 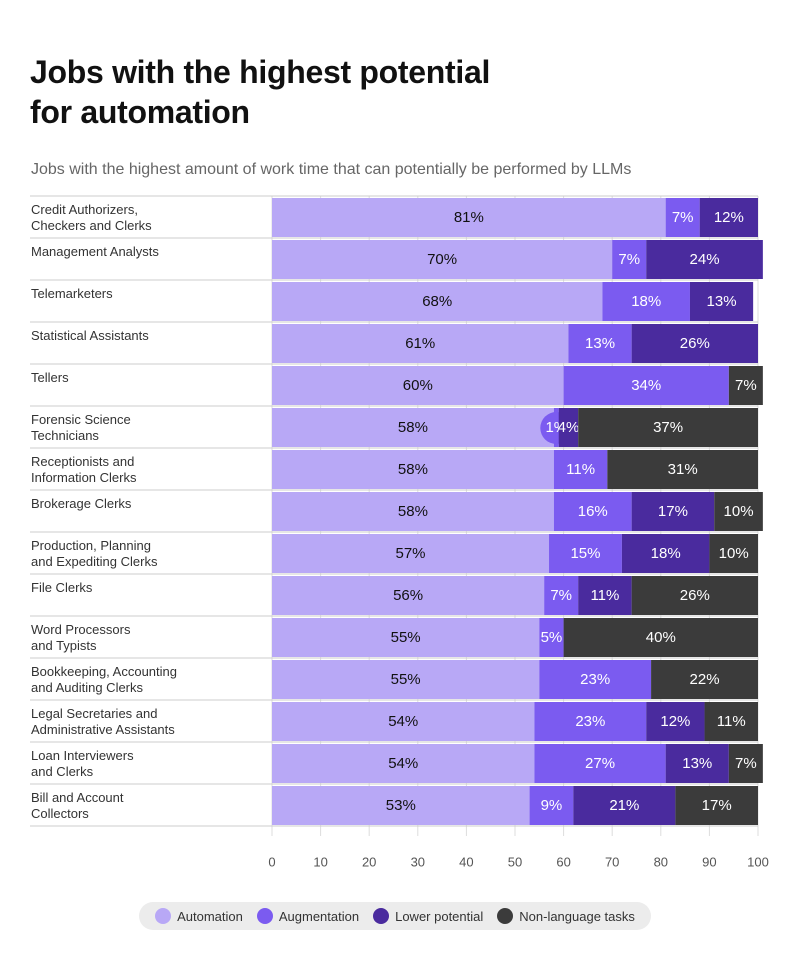 I want to click on category-label: Brokerage Clerks, so click(x=81, y=503).